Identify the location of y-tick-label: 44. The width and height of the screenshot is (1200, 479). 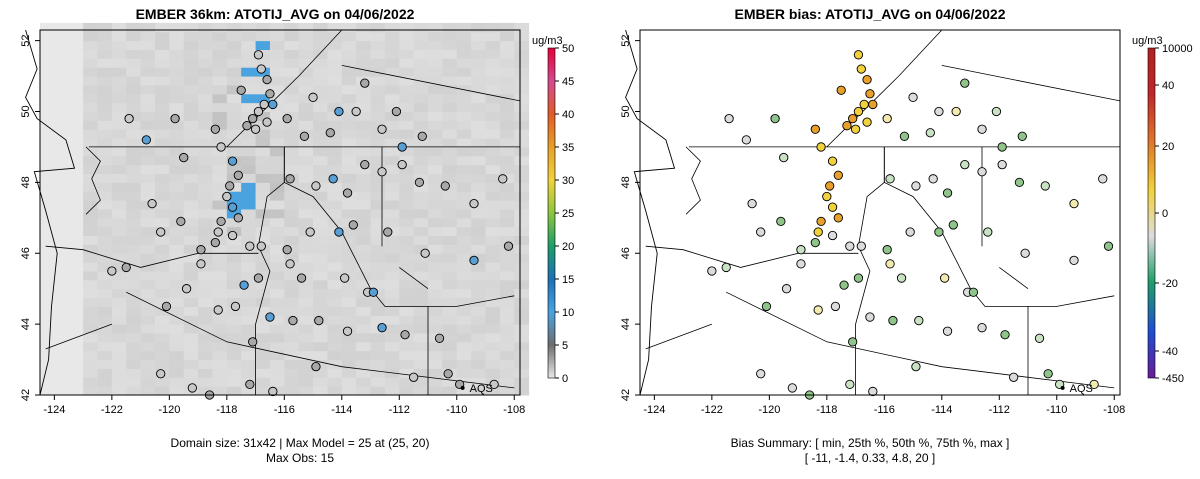
(26, 324).